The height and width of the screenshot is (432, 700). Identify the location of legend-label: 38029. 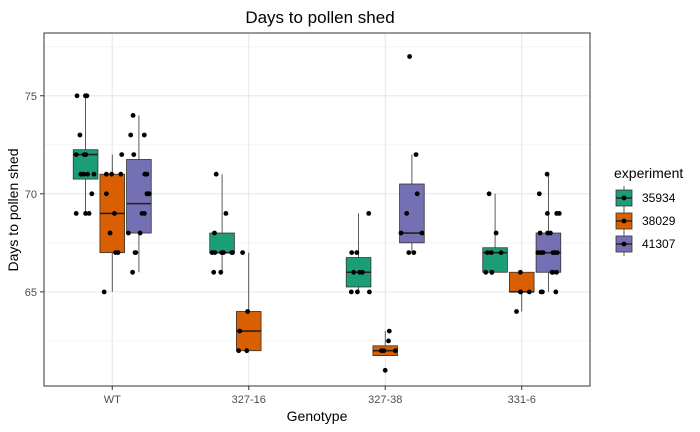
(659, 221).